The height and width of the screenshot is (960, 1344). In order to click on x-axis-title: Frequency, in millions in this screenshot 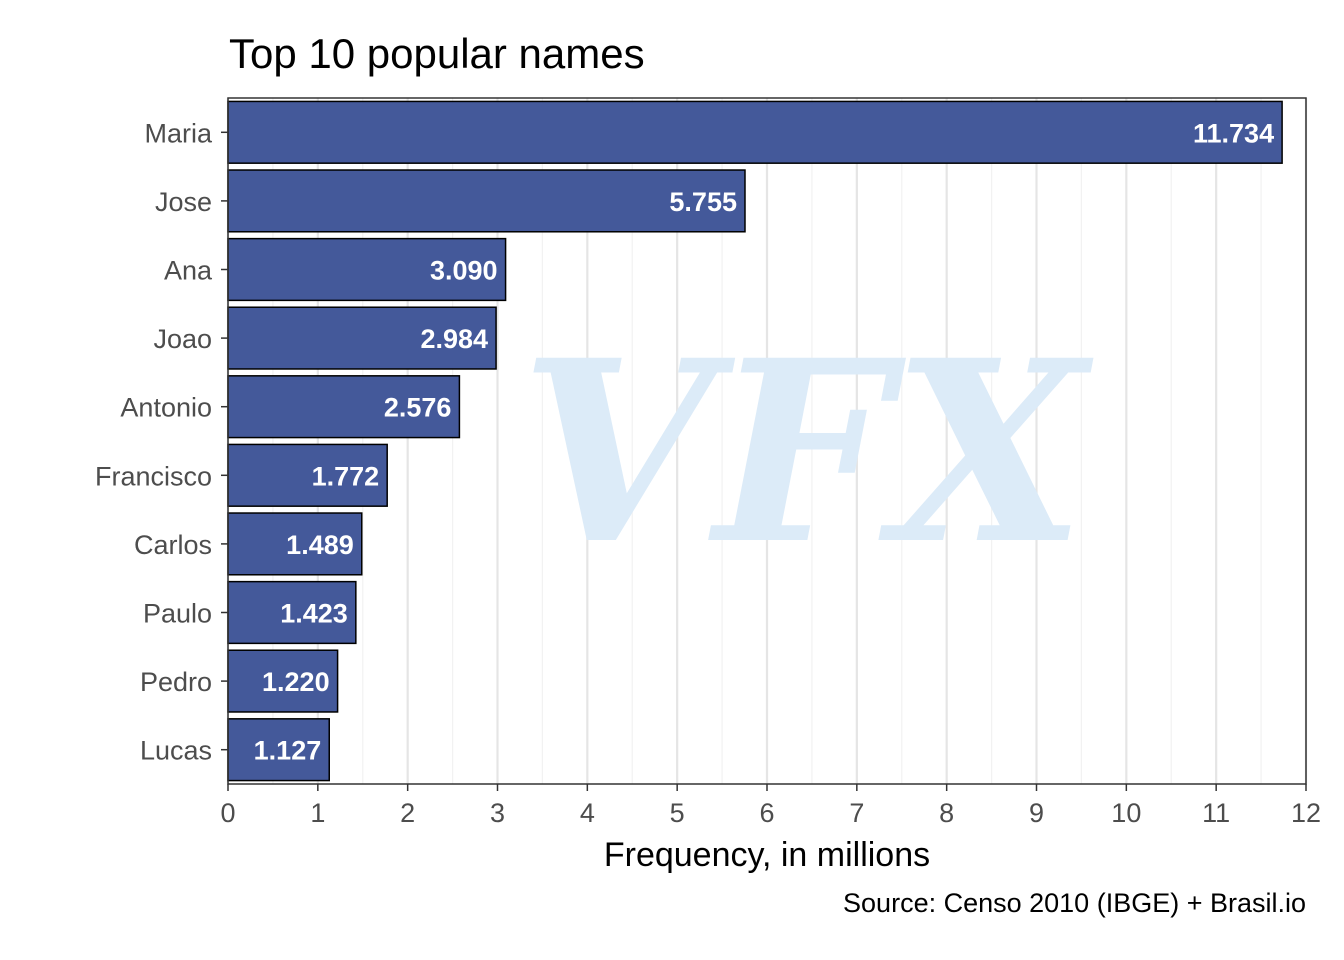, I will do `click(767, 855)`.